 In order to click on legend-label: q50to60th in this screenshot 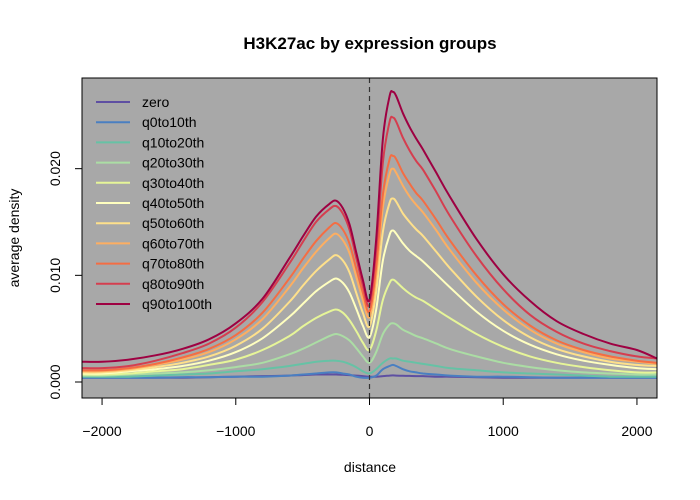, I will do `click(173, 223)`.